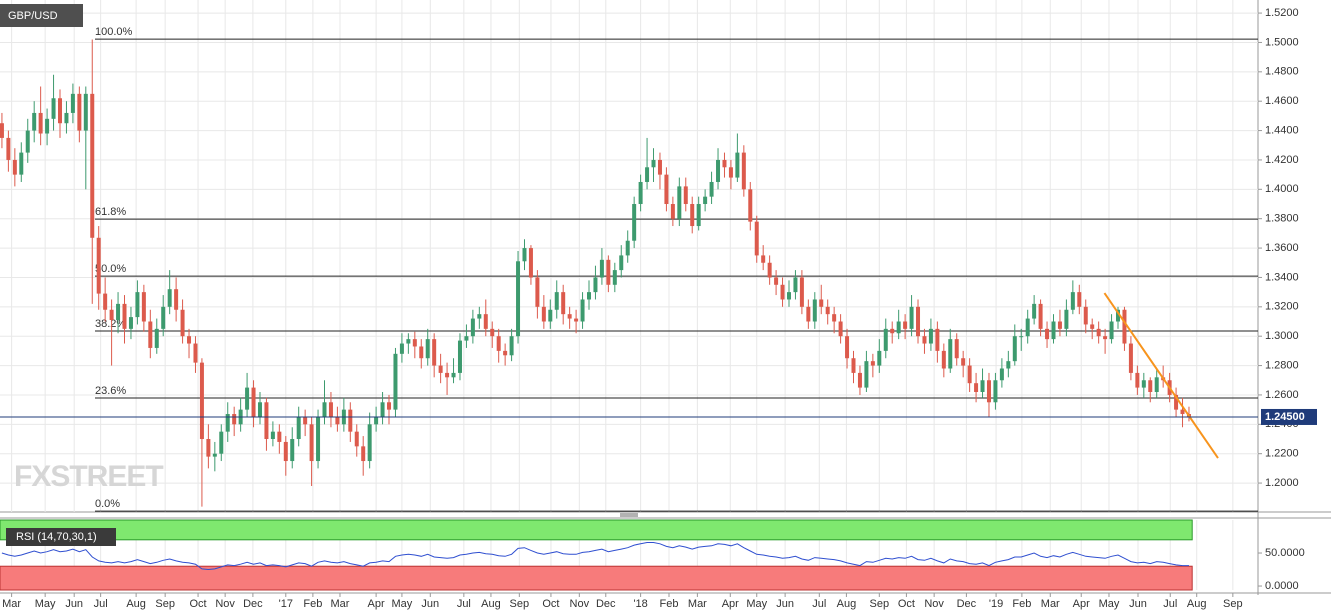 The image size is (1331, 615). I want to click on divider-handle, so click(629, 515).